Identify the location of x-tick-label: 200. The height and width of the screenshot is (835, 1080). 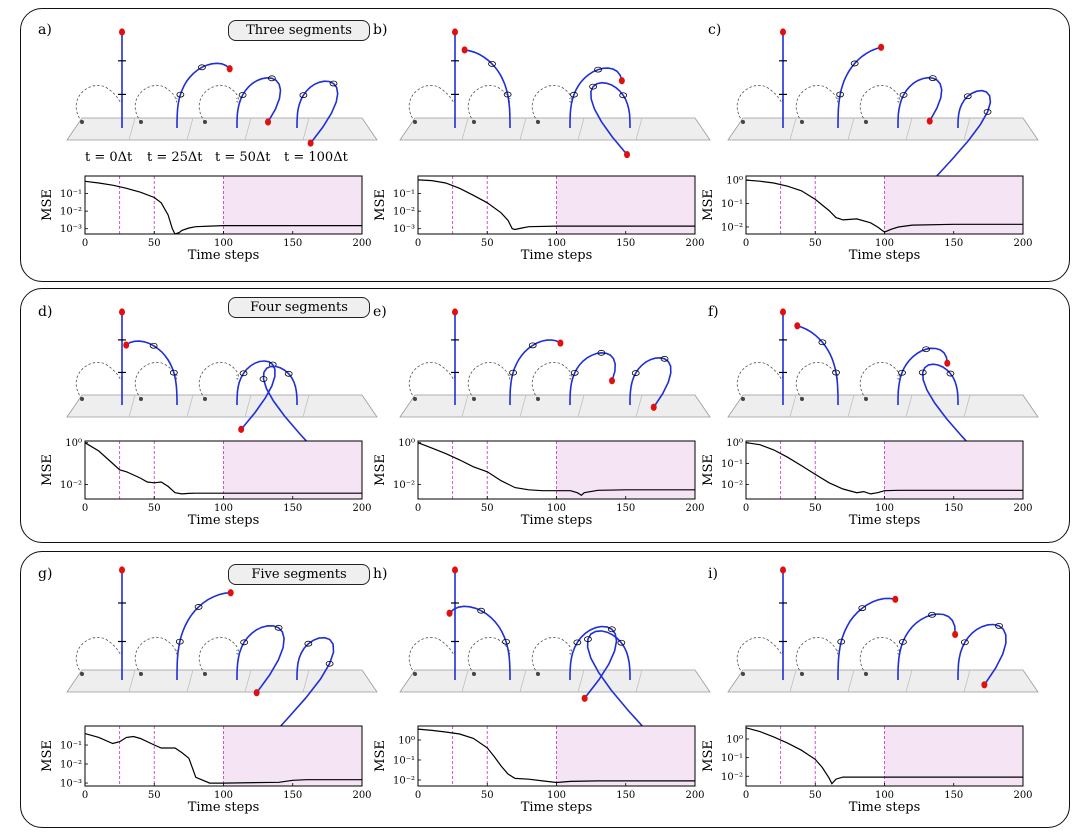
(1022, 243).